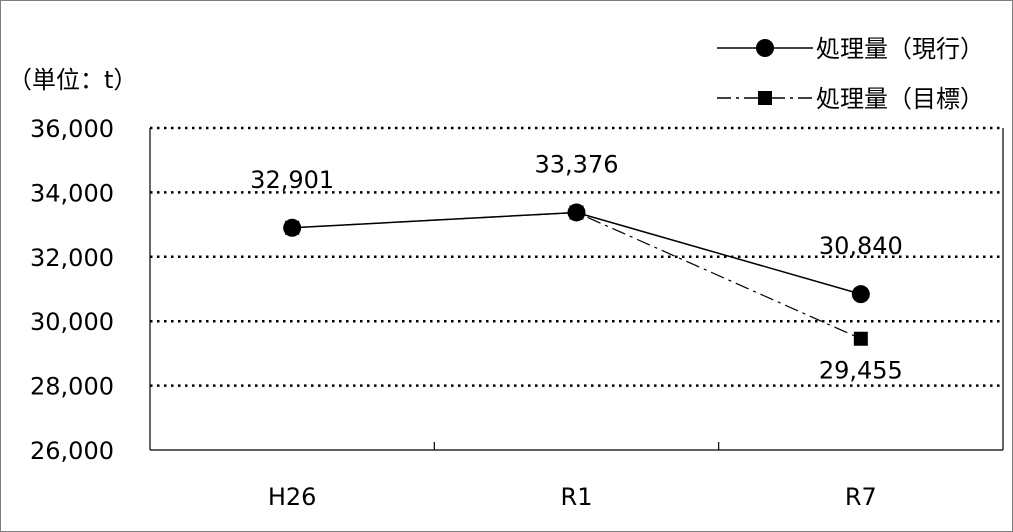 Image resolution: width=1013 pixels, height=532 pixels. What do you see at coordinates (72, 193) in the screenshot?
I see `y-tick-label: 34,000` at bounding box center [72, 193].